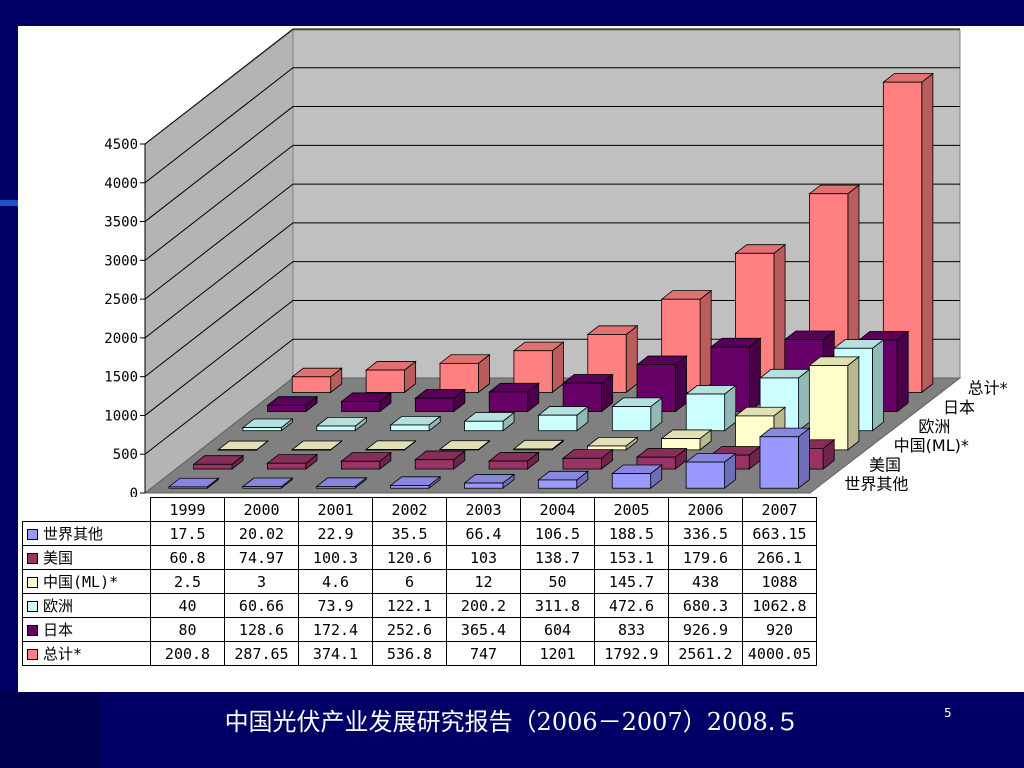  I want to click on bar-世界其他-1999, so click(193, 483).